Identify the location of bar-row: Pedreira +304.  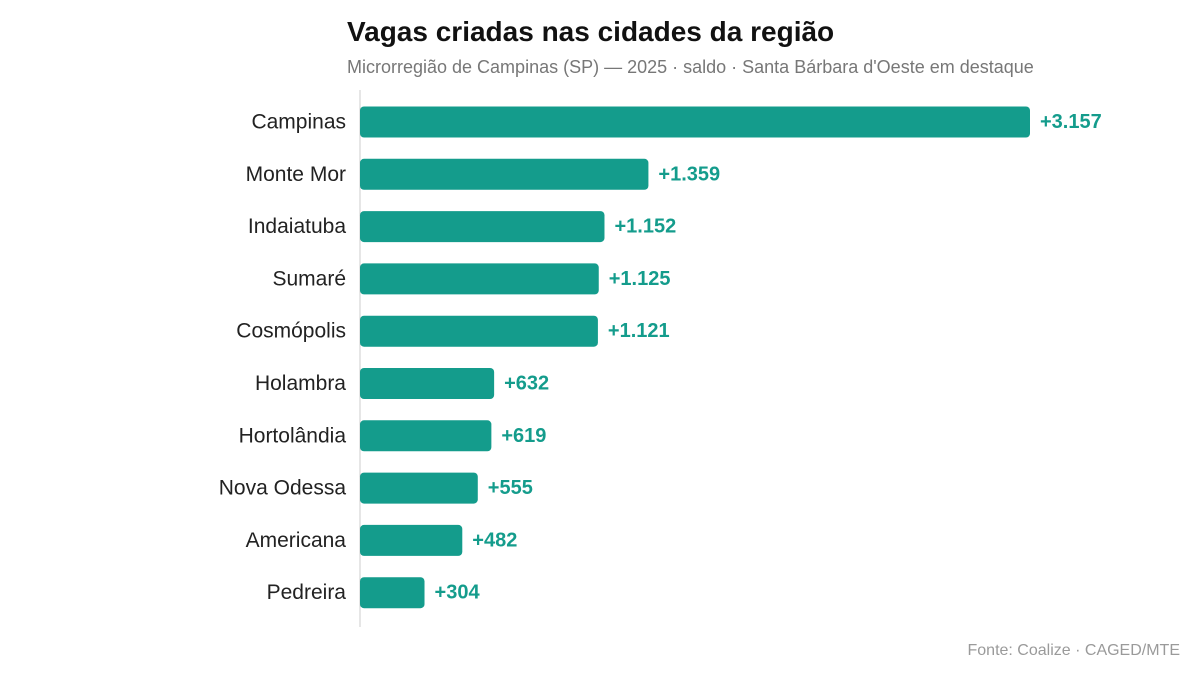
(374, 593).